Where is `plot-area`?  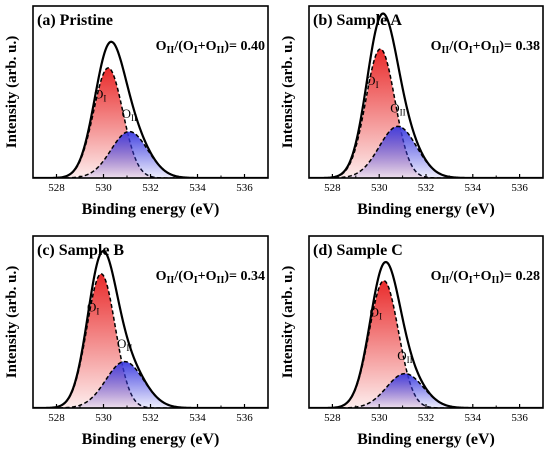
plot-area is located at coordinates (150, 109).